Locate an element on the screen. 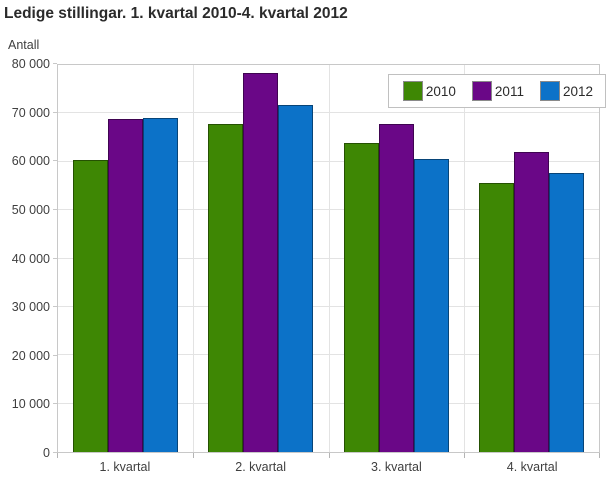 Image resolution: width=610 pixels, height=488 pixels. y-tick-label: 80 000 is located at coordinates (30, 64).